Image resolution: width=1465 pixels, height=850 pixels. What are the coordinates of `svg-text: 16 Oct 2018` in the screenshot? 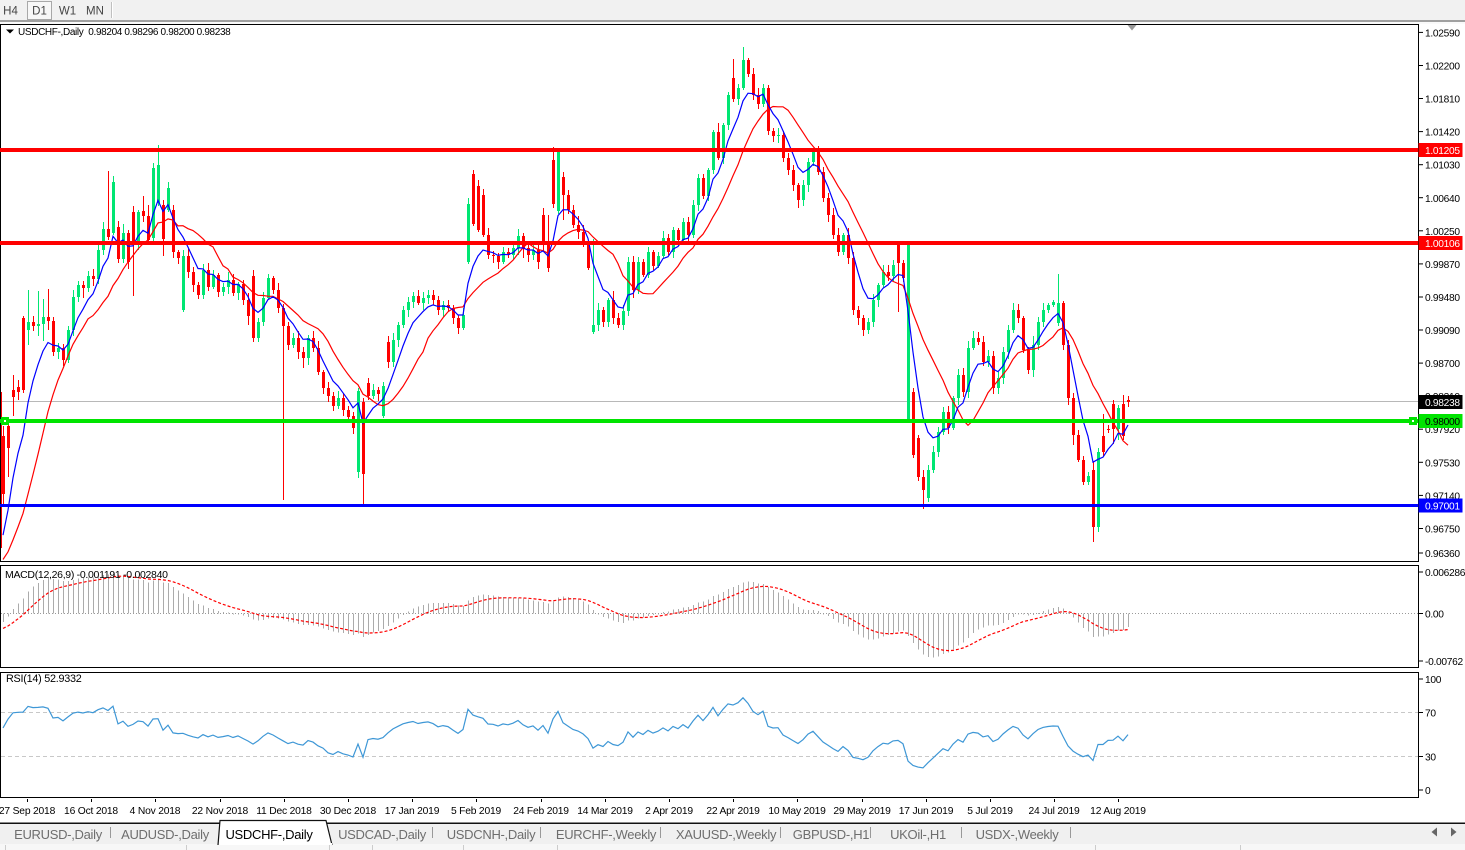 It's located at (91, 811).